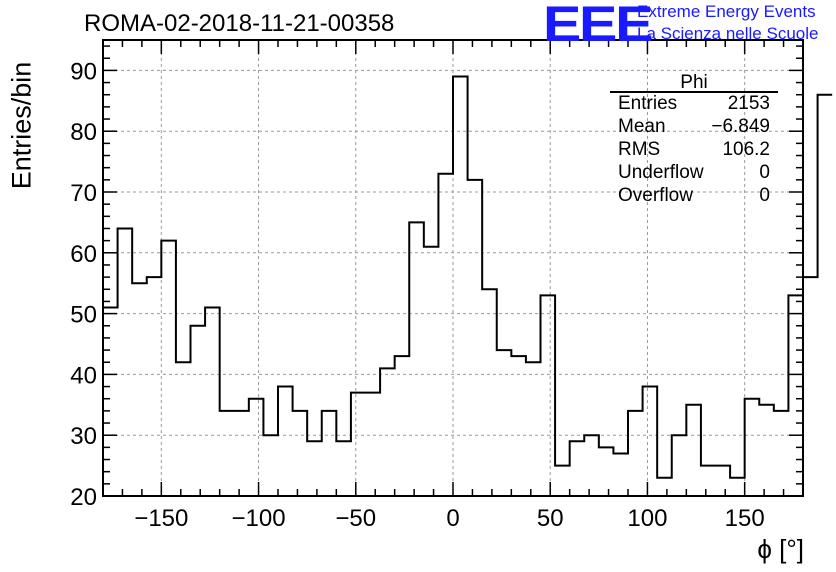  I want to click on y-tick-label: 50, so click(83, 315).